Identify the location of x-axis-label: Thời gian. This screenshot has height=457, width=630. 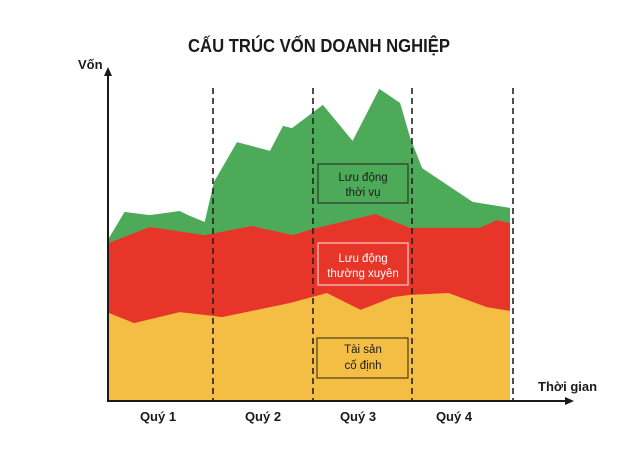
(567, 386).